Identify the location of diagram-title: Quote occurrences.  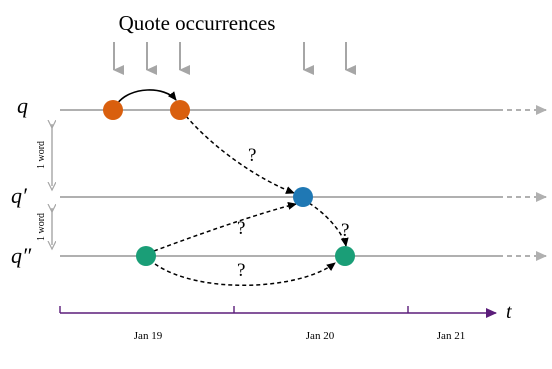
(197, 23).